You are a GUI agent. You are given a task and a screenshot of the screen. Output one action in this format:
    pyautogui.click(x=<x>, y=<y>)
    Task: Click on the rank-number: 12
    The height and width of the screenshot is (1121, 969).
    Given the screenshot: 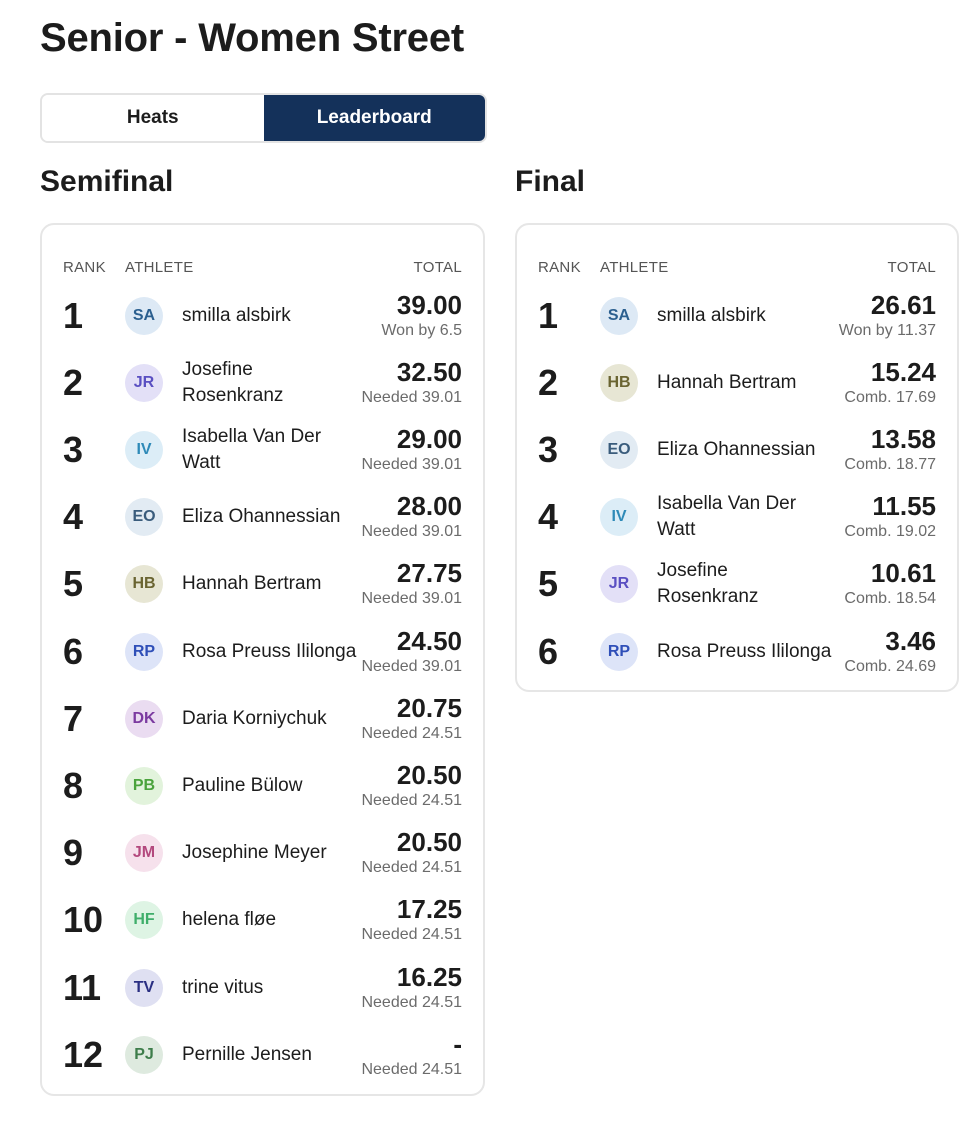 What is the action you would take?
    pyautogui.click(x=83, y=1054)
    